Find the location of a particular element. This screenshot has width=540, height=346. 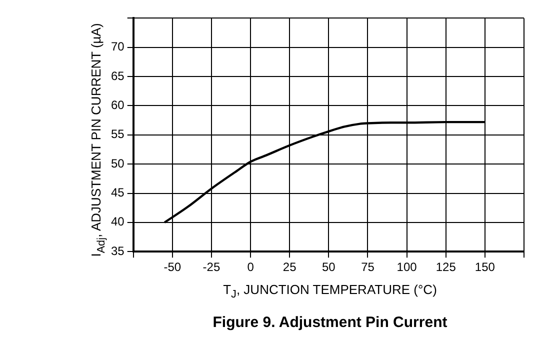

text: Figure 9. Adjustment Pin Current is located at coordinates (330, 322).